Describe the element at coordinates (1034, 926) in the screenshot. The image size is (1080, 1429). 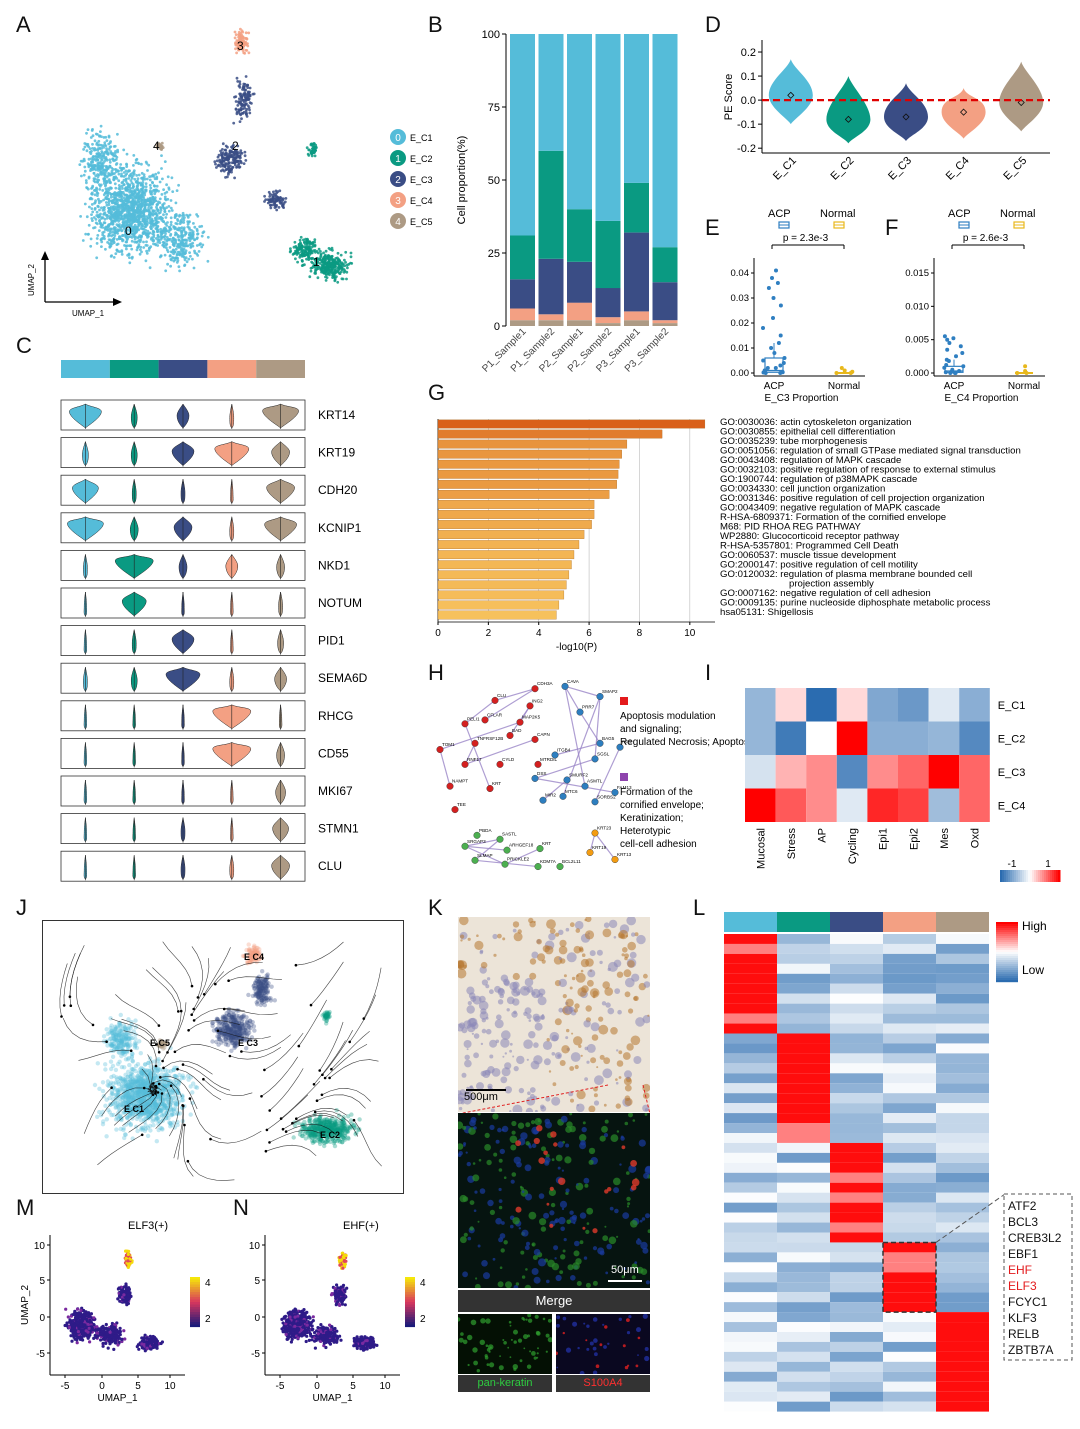
I see `tf-legend-high: High` at that location.